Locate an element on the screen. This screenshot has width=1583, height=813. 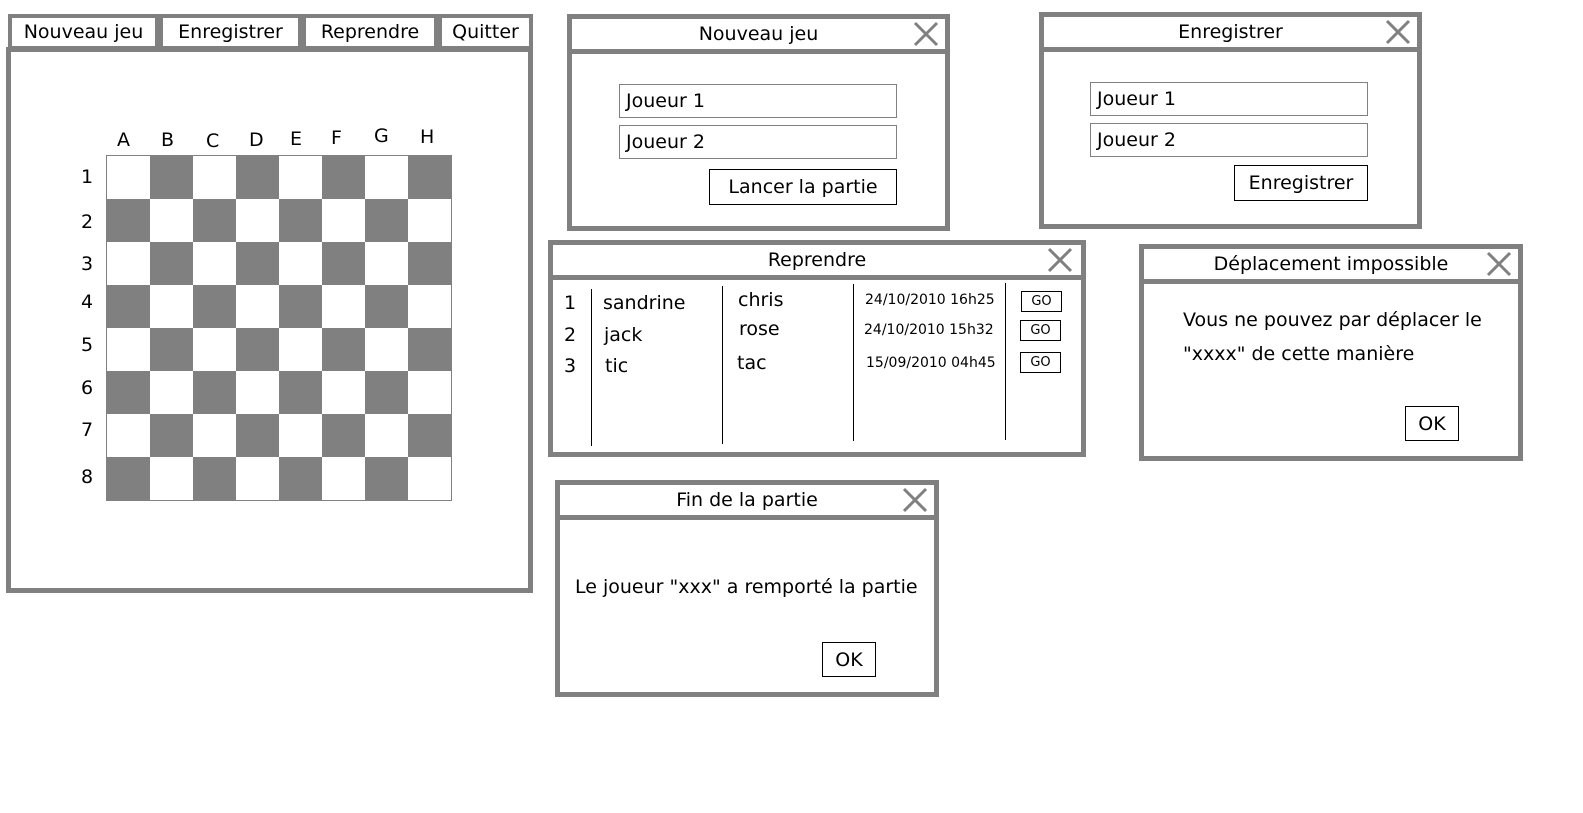
board-square-F6 is located at coordinates (343, 392).